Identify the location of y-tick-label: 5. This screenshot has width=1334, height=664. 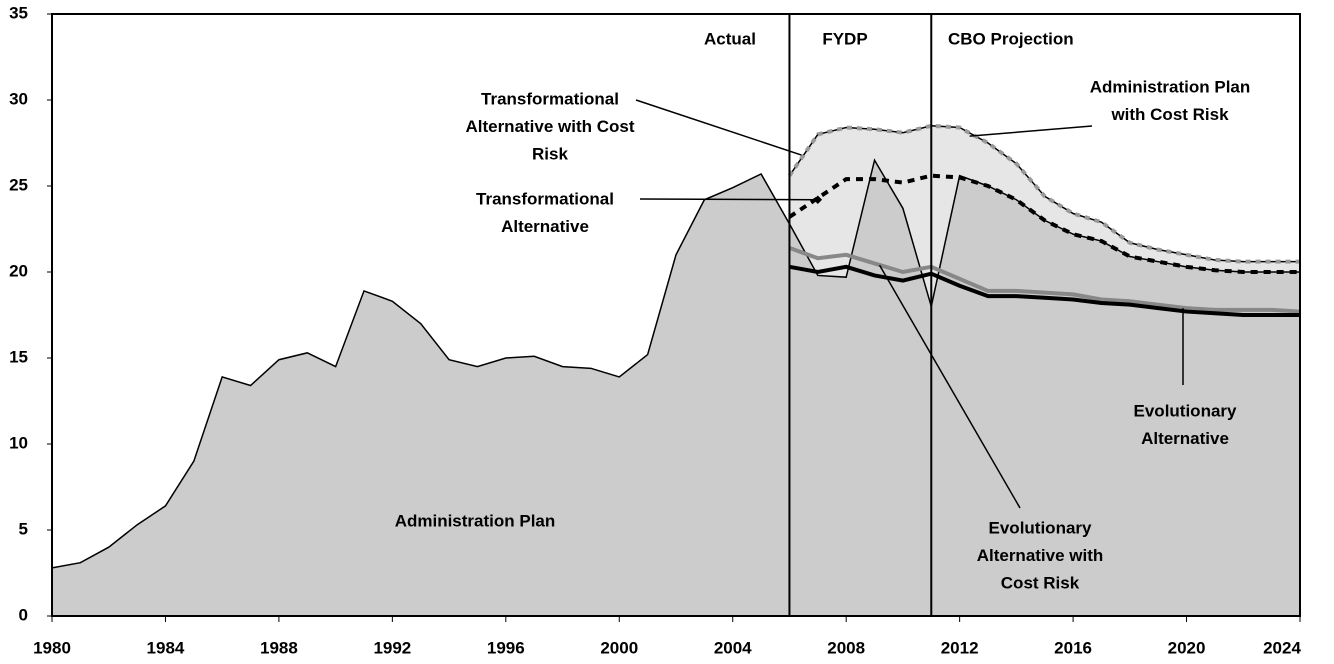
(23, 528).